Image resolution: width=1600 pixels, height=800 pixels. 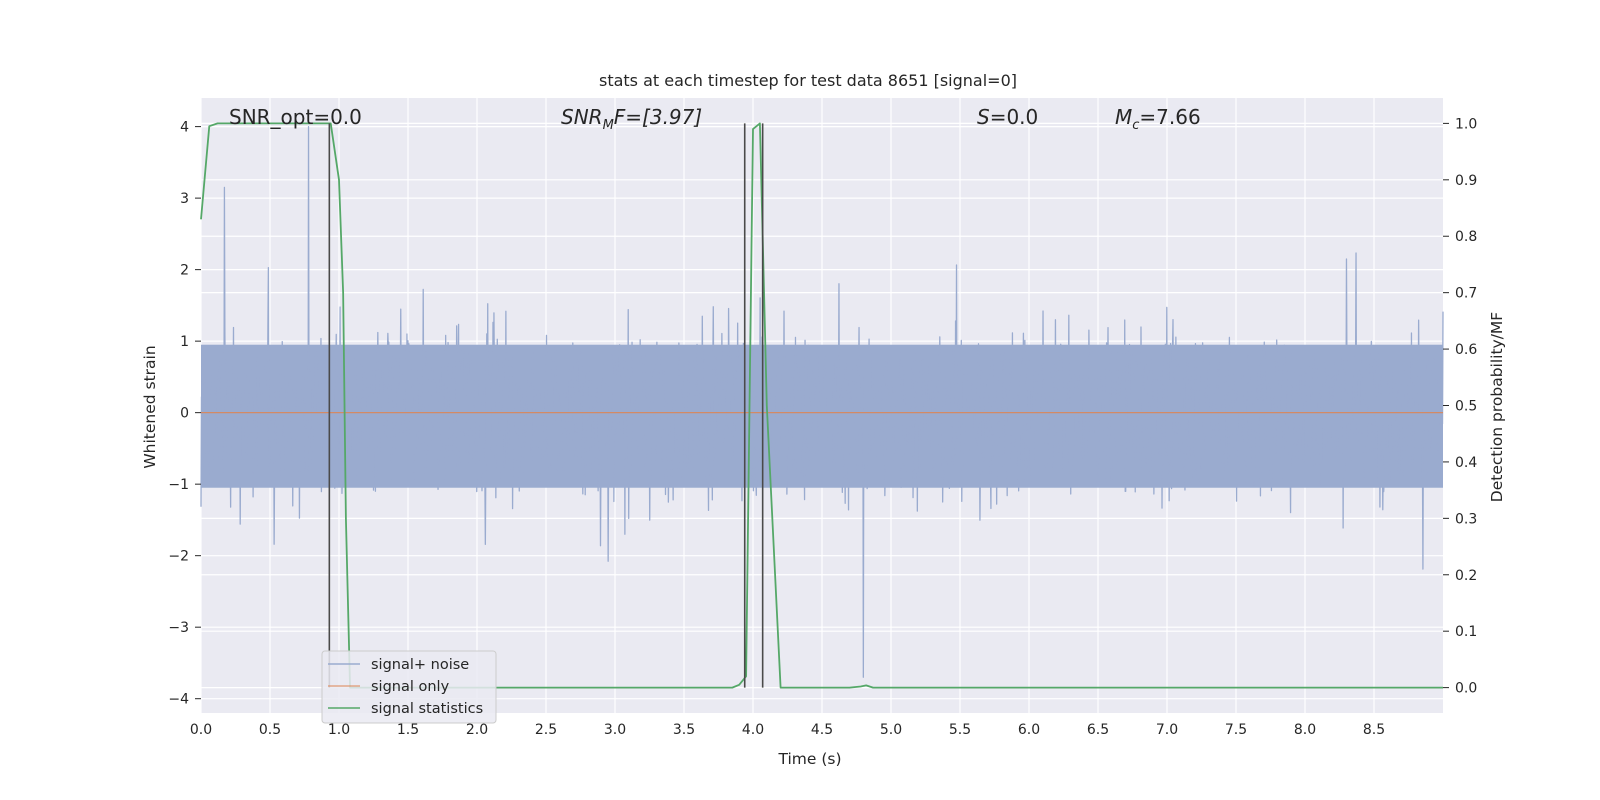 I want to click on x-tick-label: 3.5, so click(x=684, y=730).